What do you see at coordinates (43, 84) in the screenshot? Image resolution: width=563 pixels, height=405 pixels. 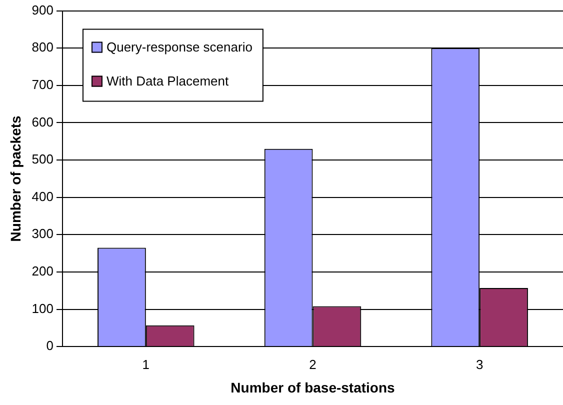 I see `y-tick-label: 700` at bounding box center [43, 84].